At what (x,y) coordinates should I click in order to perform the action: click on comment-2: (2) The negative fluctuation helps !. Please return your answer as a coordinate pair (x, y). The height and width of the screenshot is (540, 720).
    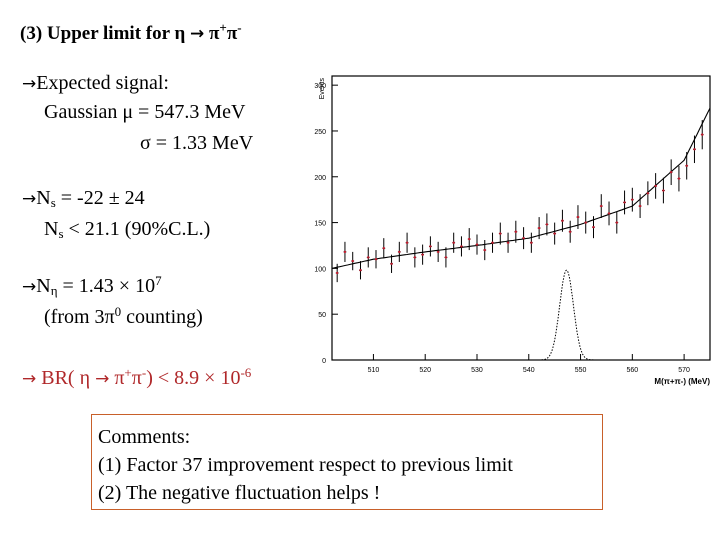
    Looking at the image, I should click on (239, 493).